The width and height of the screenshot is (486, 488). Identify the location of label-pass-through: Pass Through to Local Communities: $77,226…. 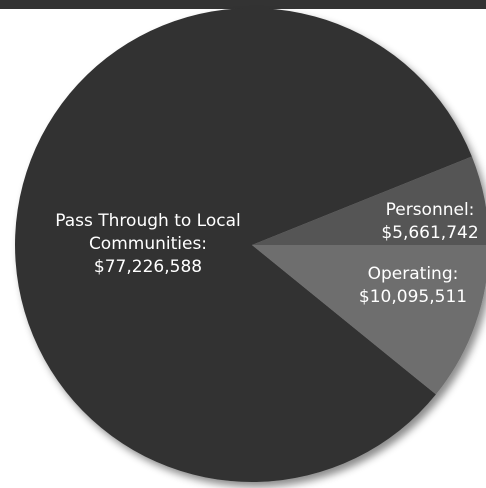
(147, 244).